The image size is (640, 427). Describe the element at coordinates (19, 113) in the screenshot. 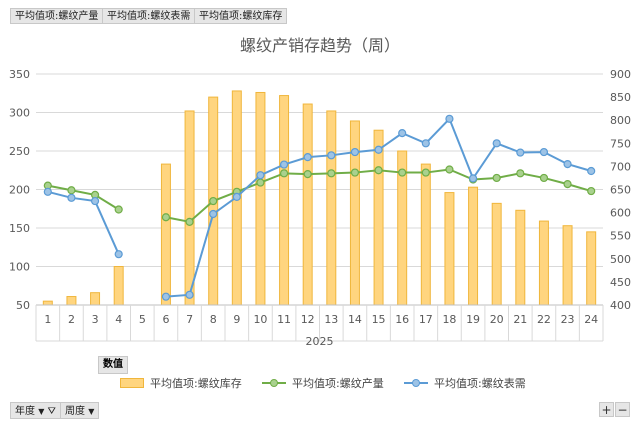

I see `y-left-tick-label: 300` at that location.